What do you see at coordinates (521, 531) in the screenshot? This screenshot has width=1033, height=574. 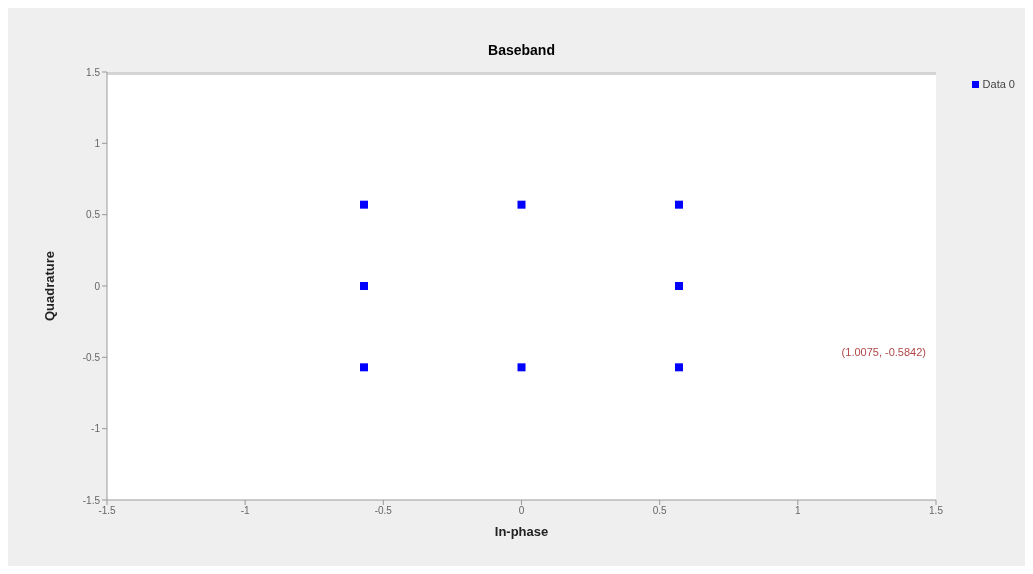 I see `x-axis-title: In-phase` at bounding box center [521, 531].